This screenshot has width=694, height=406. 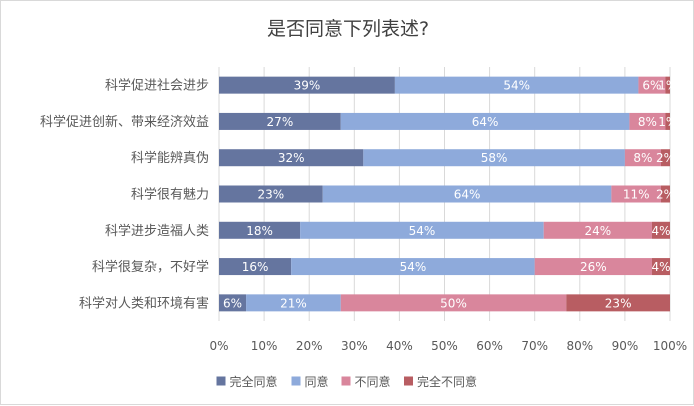 What do you see at coordinates (444, 346) in the screenshot?
I see `x-tick-label: 50%` at bounding box center [444, 346].